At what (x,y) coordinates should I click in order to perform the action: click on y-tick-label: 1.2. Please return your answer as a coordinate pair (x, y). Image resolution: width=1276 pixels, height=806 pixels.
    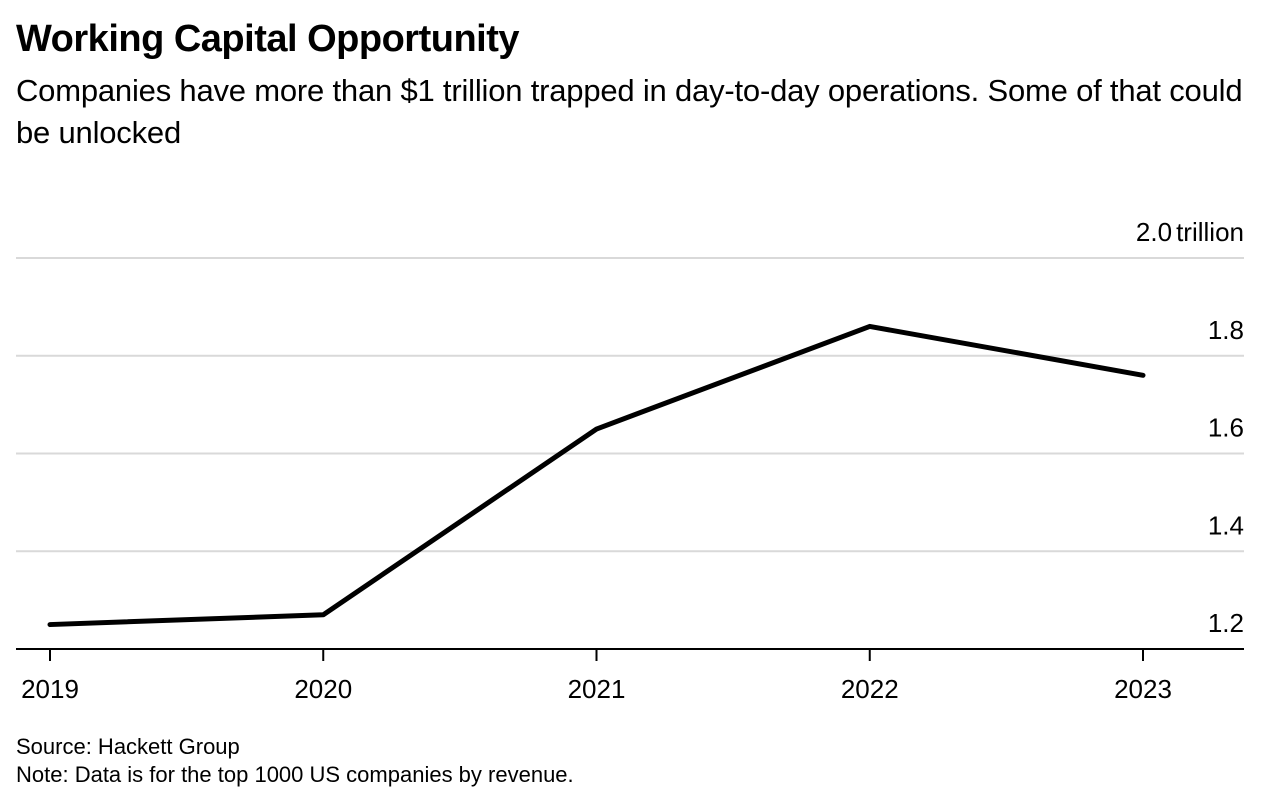
    Looking at the image, I should click on (1226, 623).